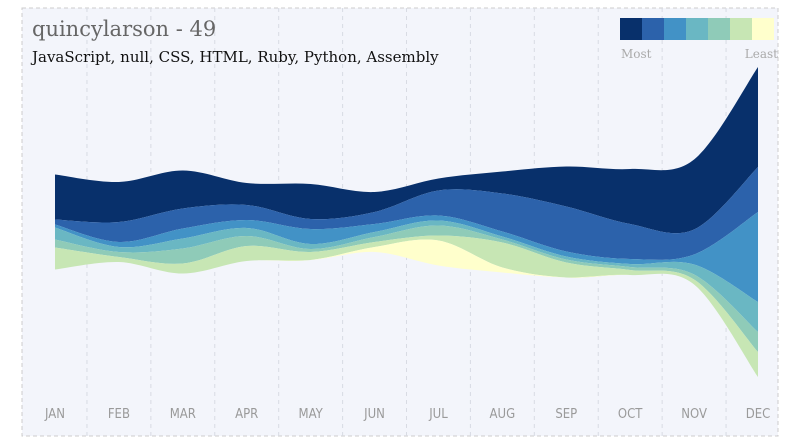 This screenshot has width=800, height=446. Describe the element at coordinates (566, 414) in the screenshot. I see `x-tick-label: SEP` at that location.